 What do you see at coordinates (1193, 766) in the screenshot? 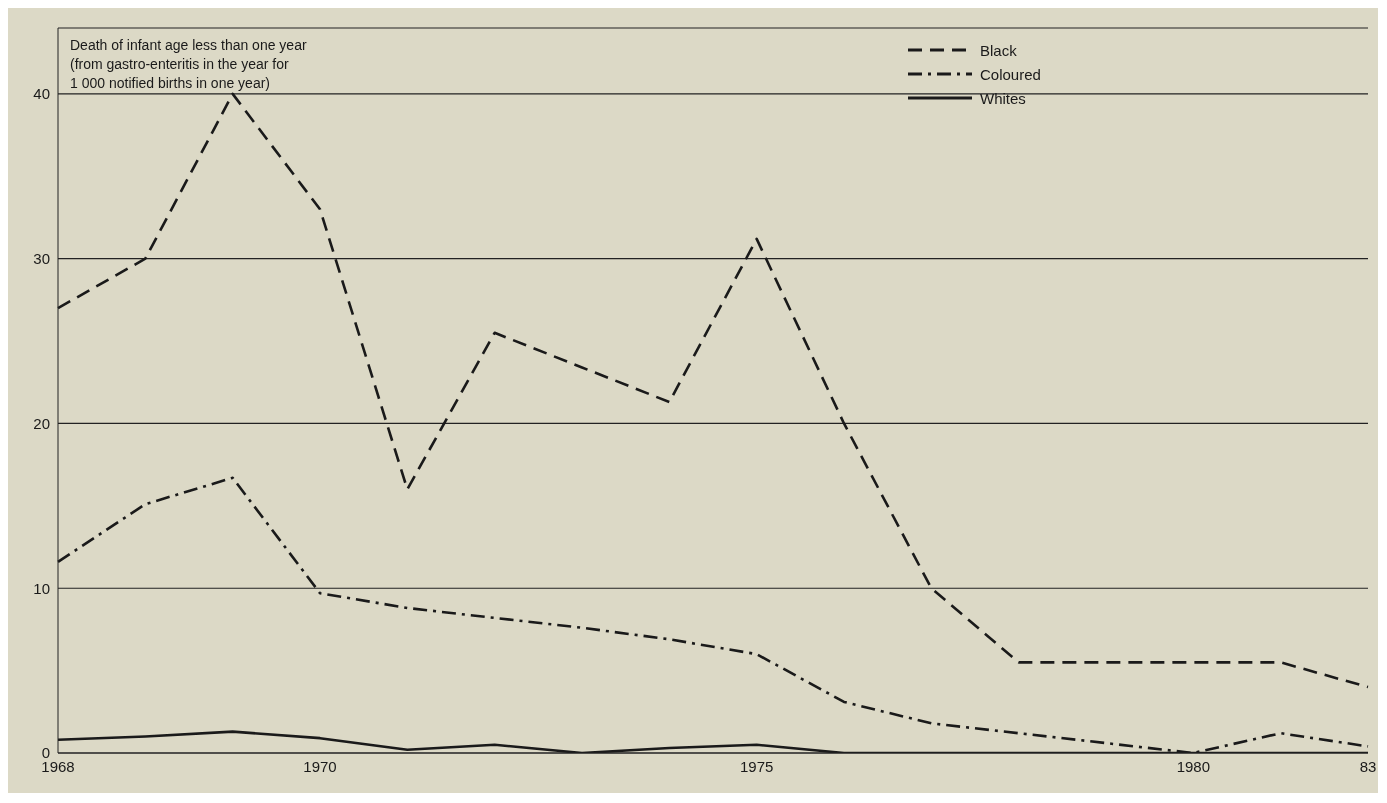
I see `x-tick-label: 1980` at bounding box center [1193, 766].